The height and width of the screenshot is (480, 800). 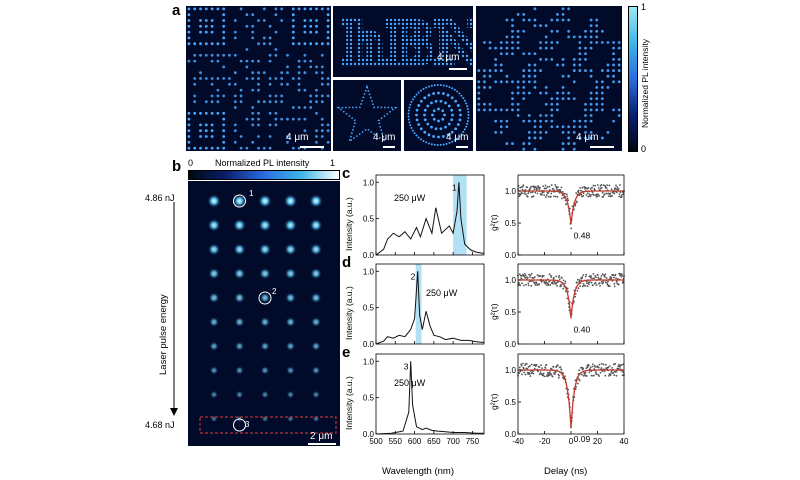 What do you see at coordinates (571, 304) in the screenshot?
I see `plot-frame` at bounding box center [571, 304].